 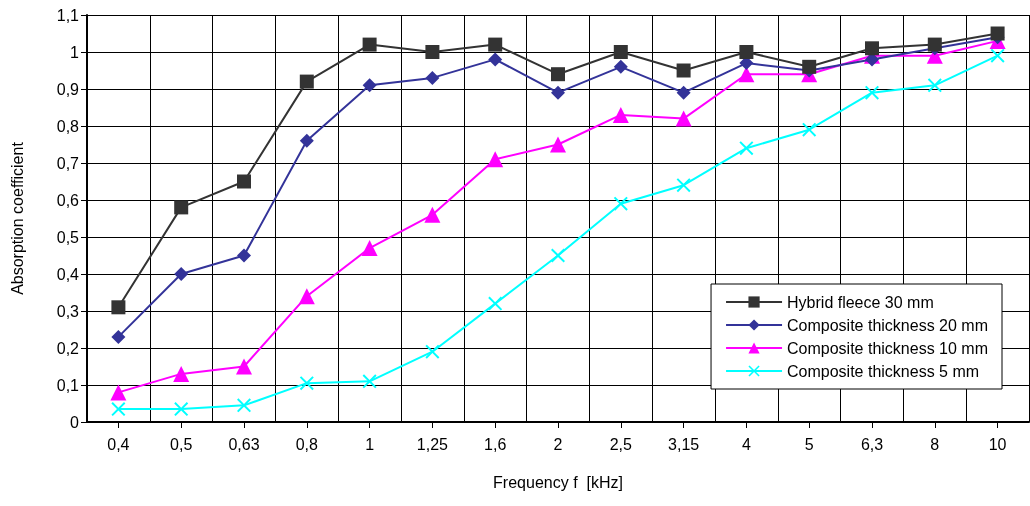 I want to click on legend-label: Composite thickness 20 mm, so click(x=888, y=325).